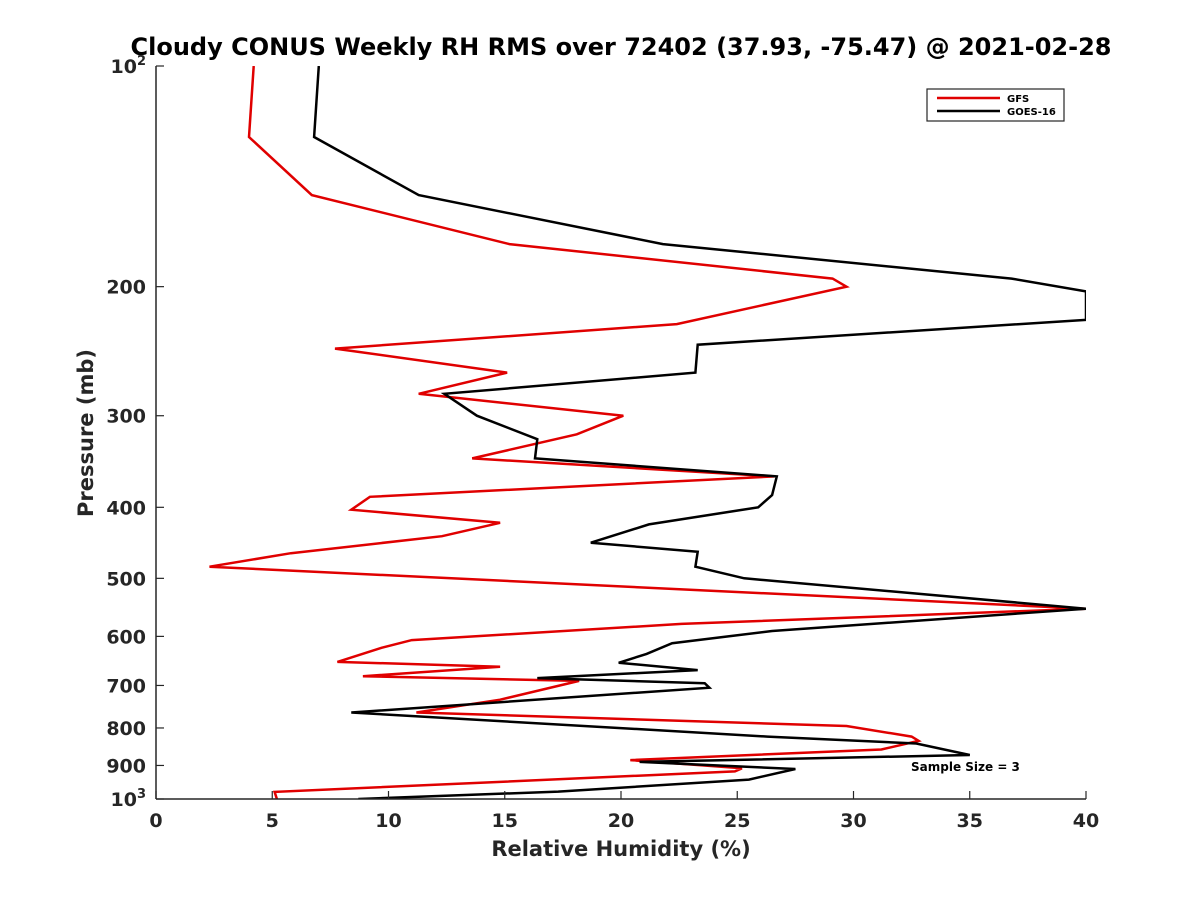 The width and height of the screenshot is (1200, 900). What do you see at coordinates (126, 729) in the screenshot?
I see `y-tick-label: 800` at bounding box center [126, 729].